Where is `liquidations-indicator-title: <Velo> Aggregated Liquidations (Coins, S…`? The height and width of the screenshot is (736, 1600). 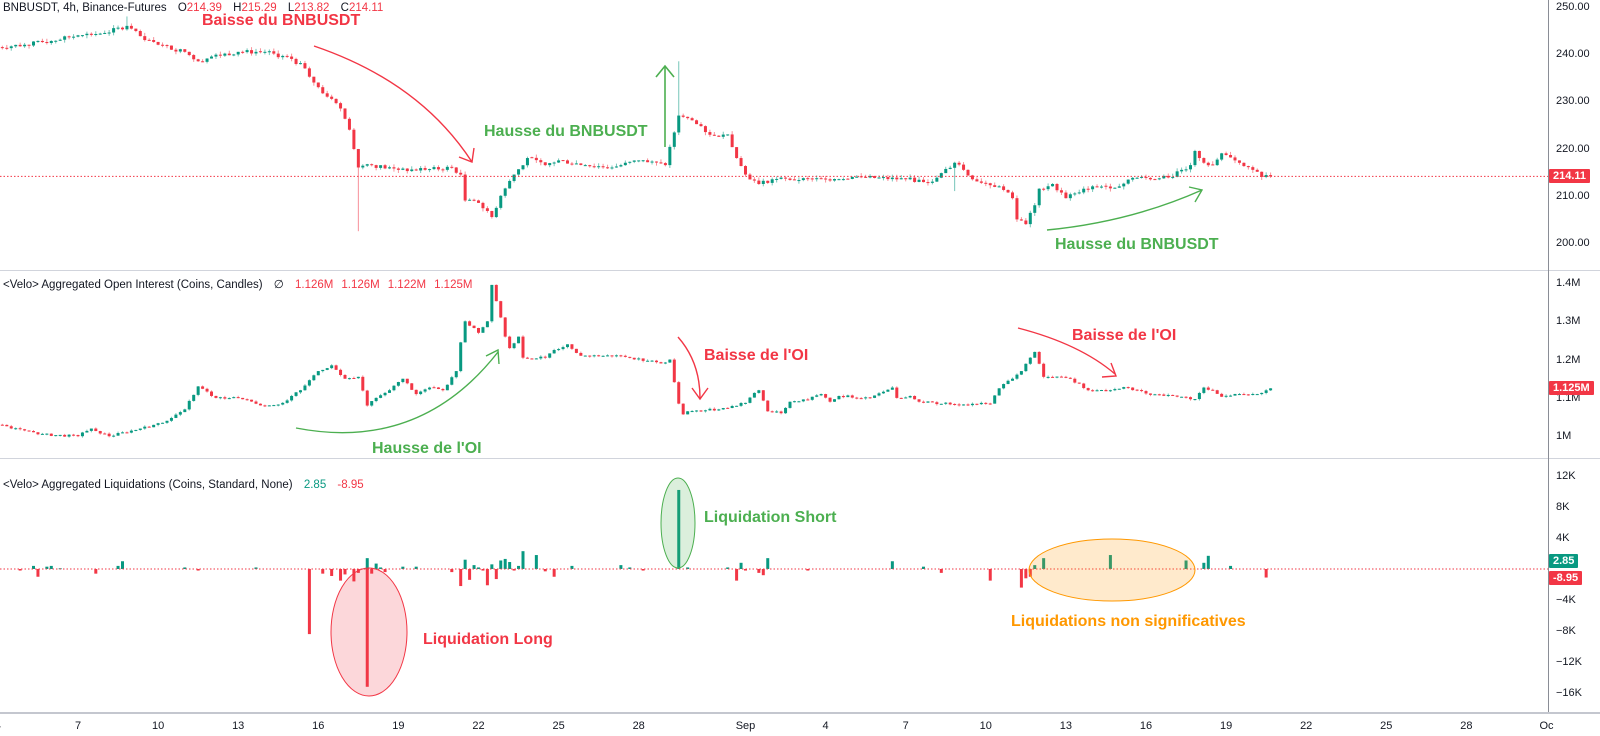
liquidations-indicator-title: <Velo> Aggregated Liquidations (Coins, S… is located at coordinates (148, 485).